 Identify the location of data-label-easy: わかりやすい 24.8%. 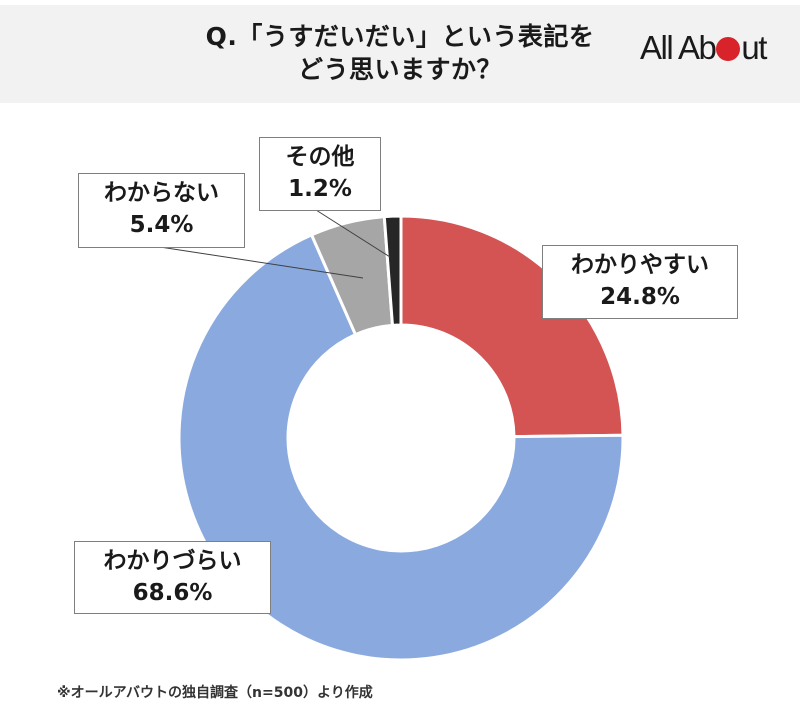
(640, 282).